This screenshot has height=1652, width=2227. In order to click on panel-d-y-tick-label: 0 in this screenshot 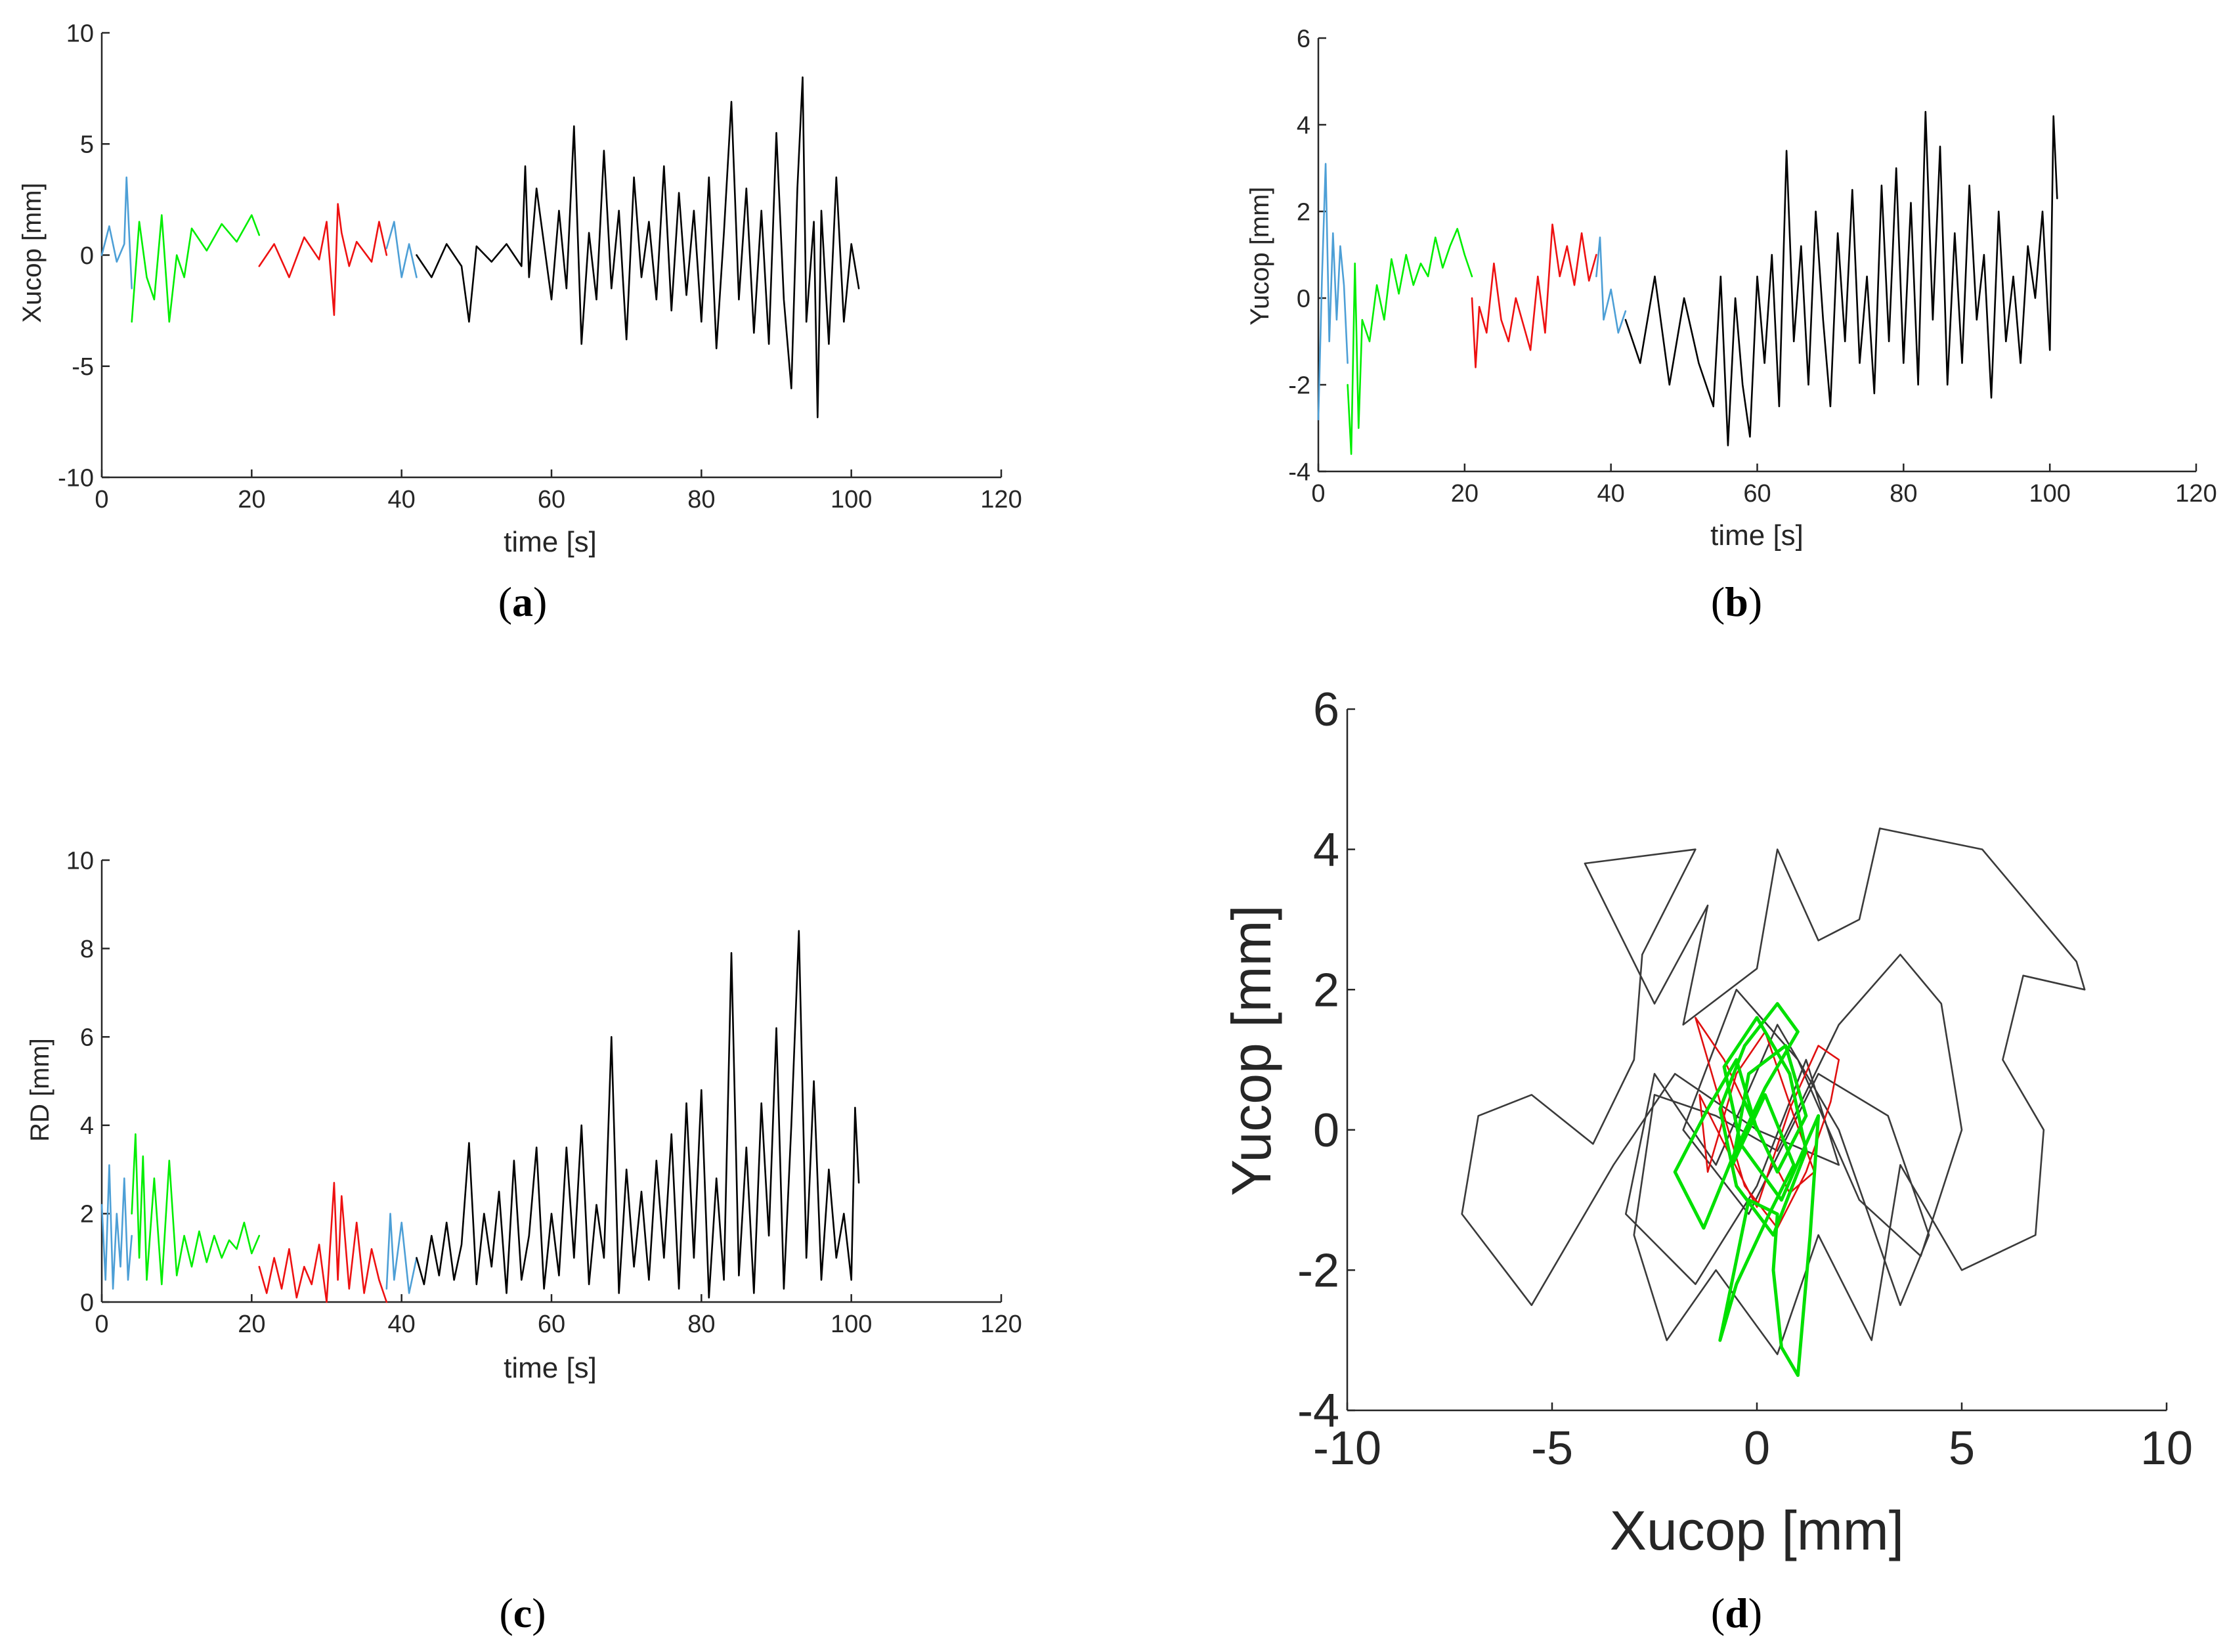, I will do `click(1326, 1130)`.